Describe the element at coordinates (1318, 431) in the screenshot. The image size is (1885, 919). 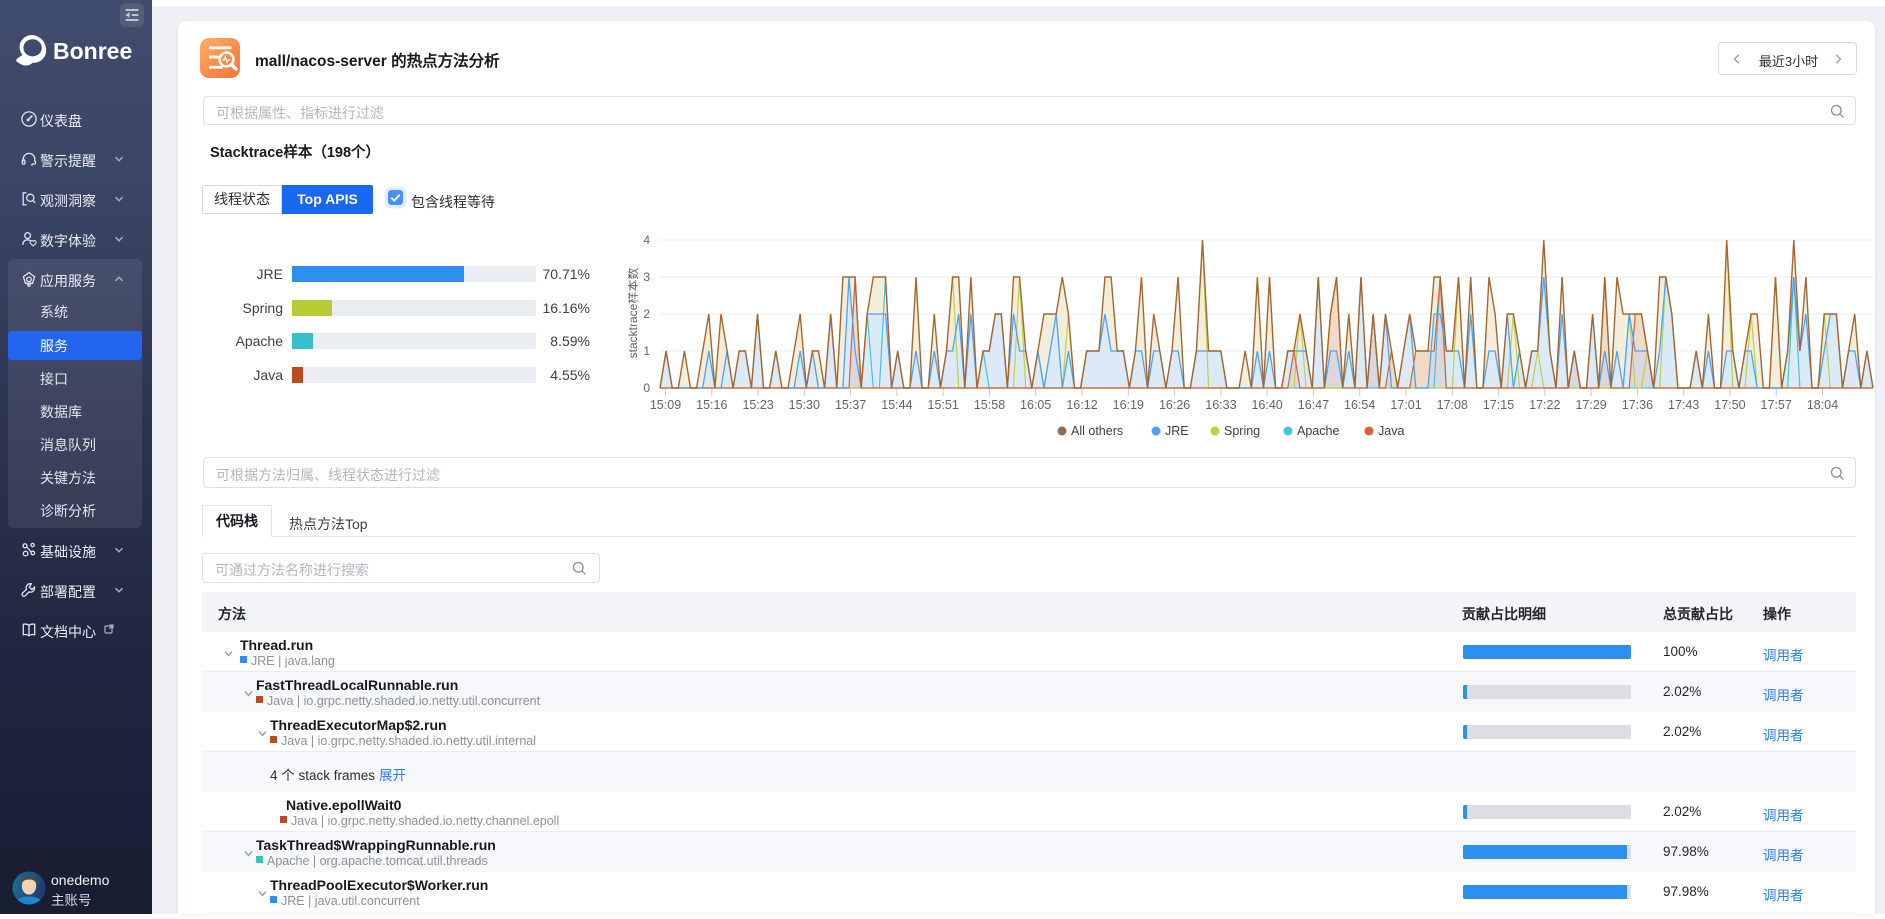
I see `svg-text: Apache` at that location.